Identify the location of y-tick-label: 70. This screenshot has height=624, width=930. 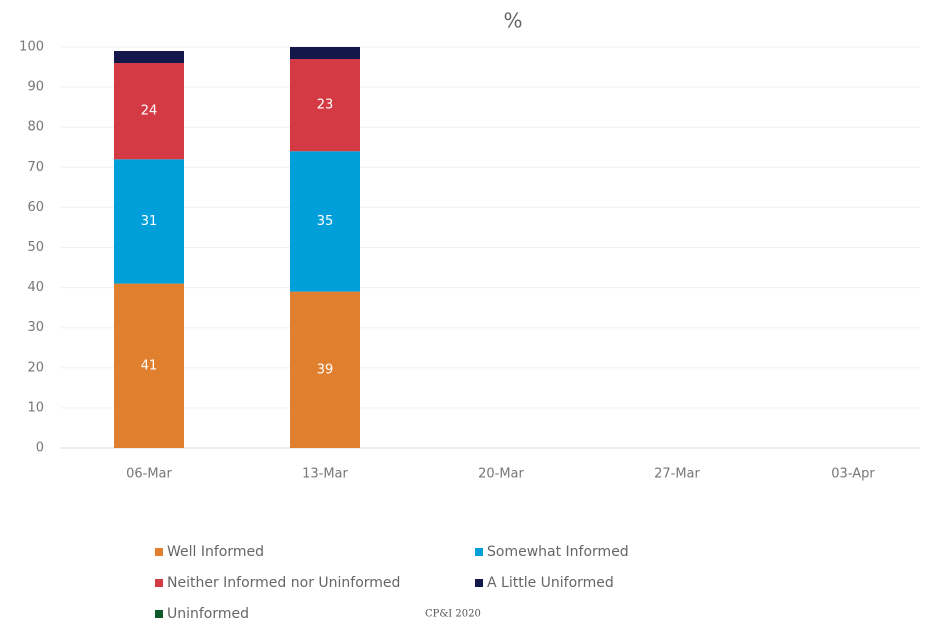
(35, 167).